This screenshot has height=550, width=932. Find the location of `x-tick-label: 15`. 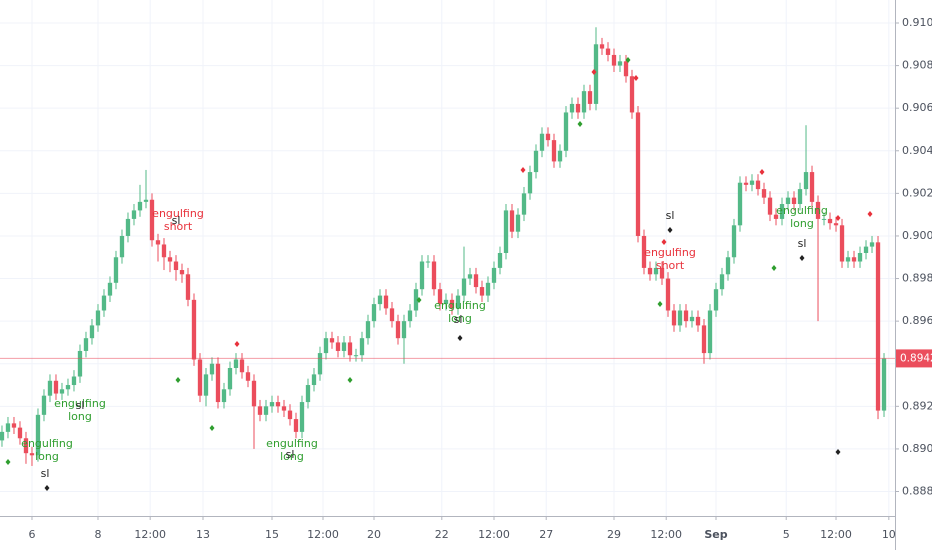

x-tick-label: 15 is located at coordinates (272, 534).